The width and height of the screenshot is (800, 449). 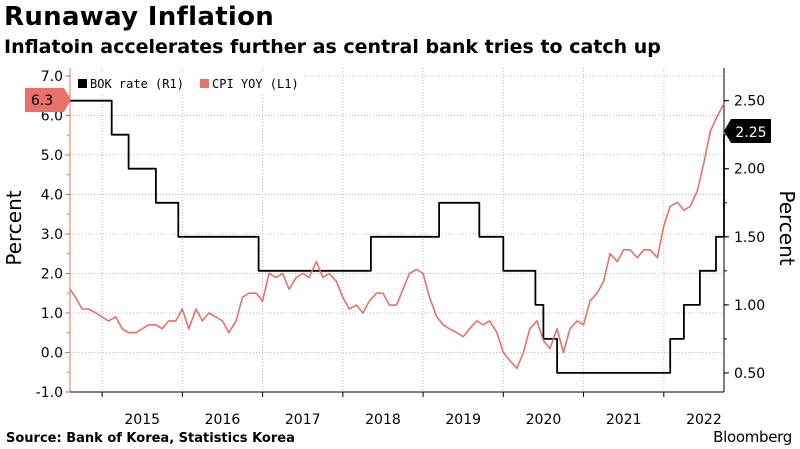 I want to click on left-tick-label: 2.0, so click(x=52, y=274).